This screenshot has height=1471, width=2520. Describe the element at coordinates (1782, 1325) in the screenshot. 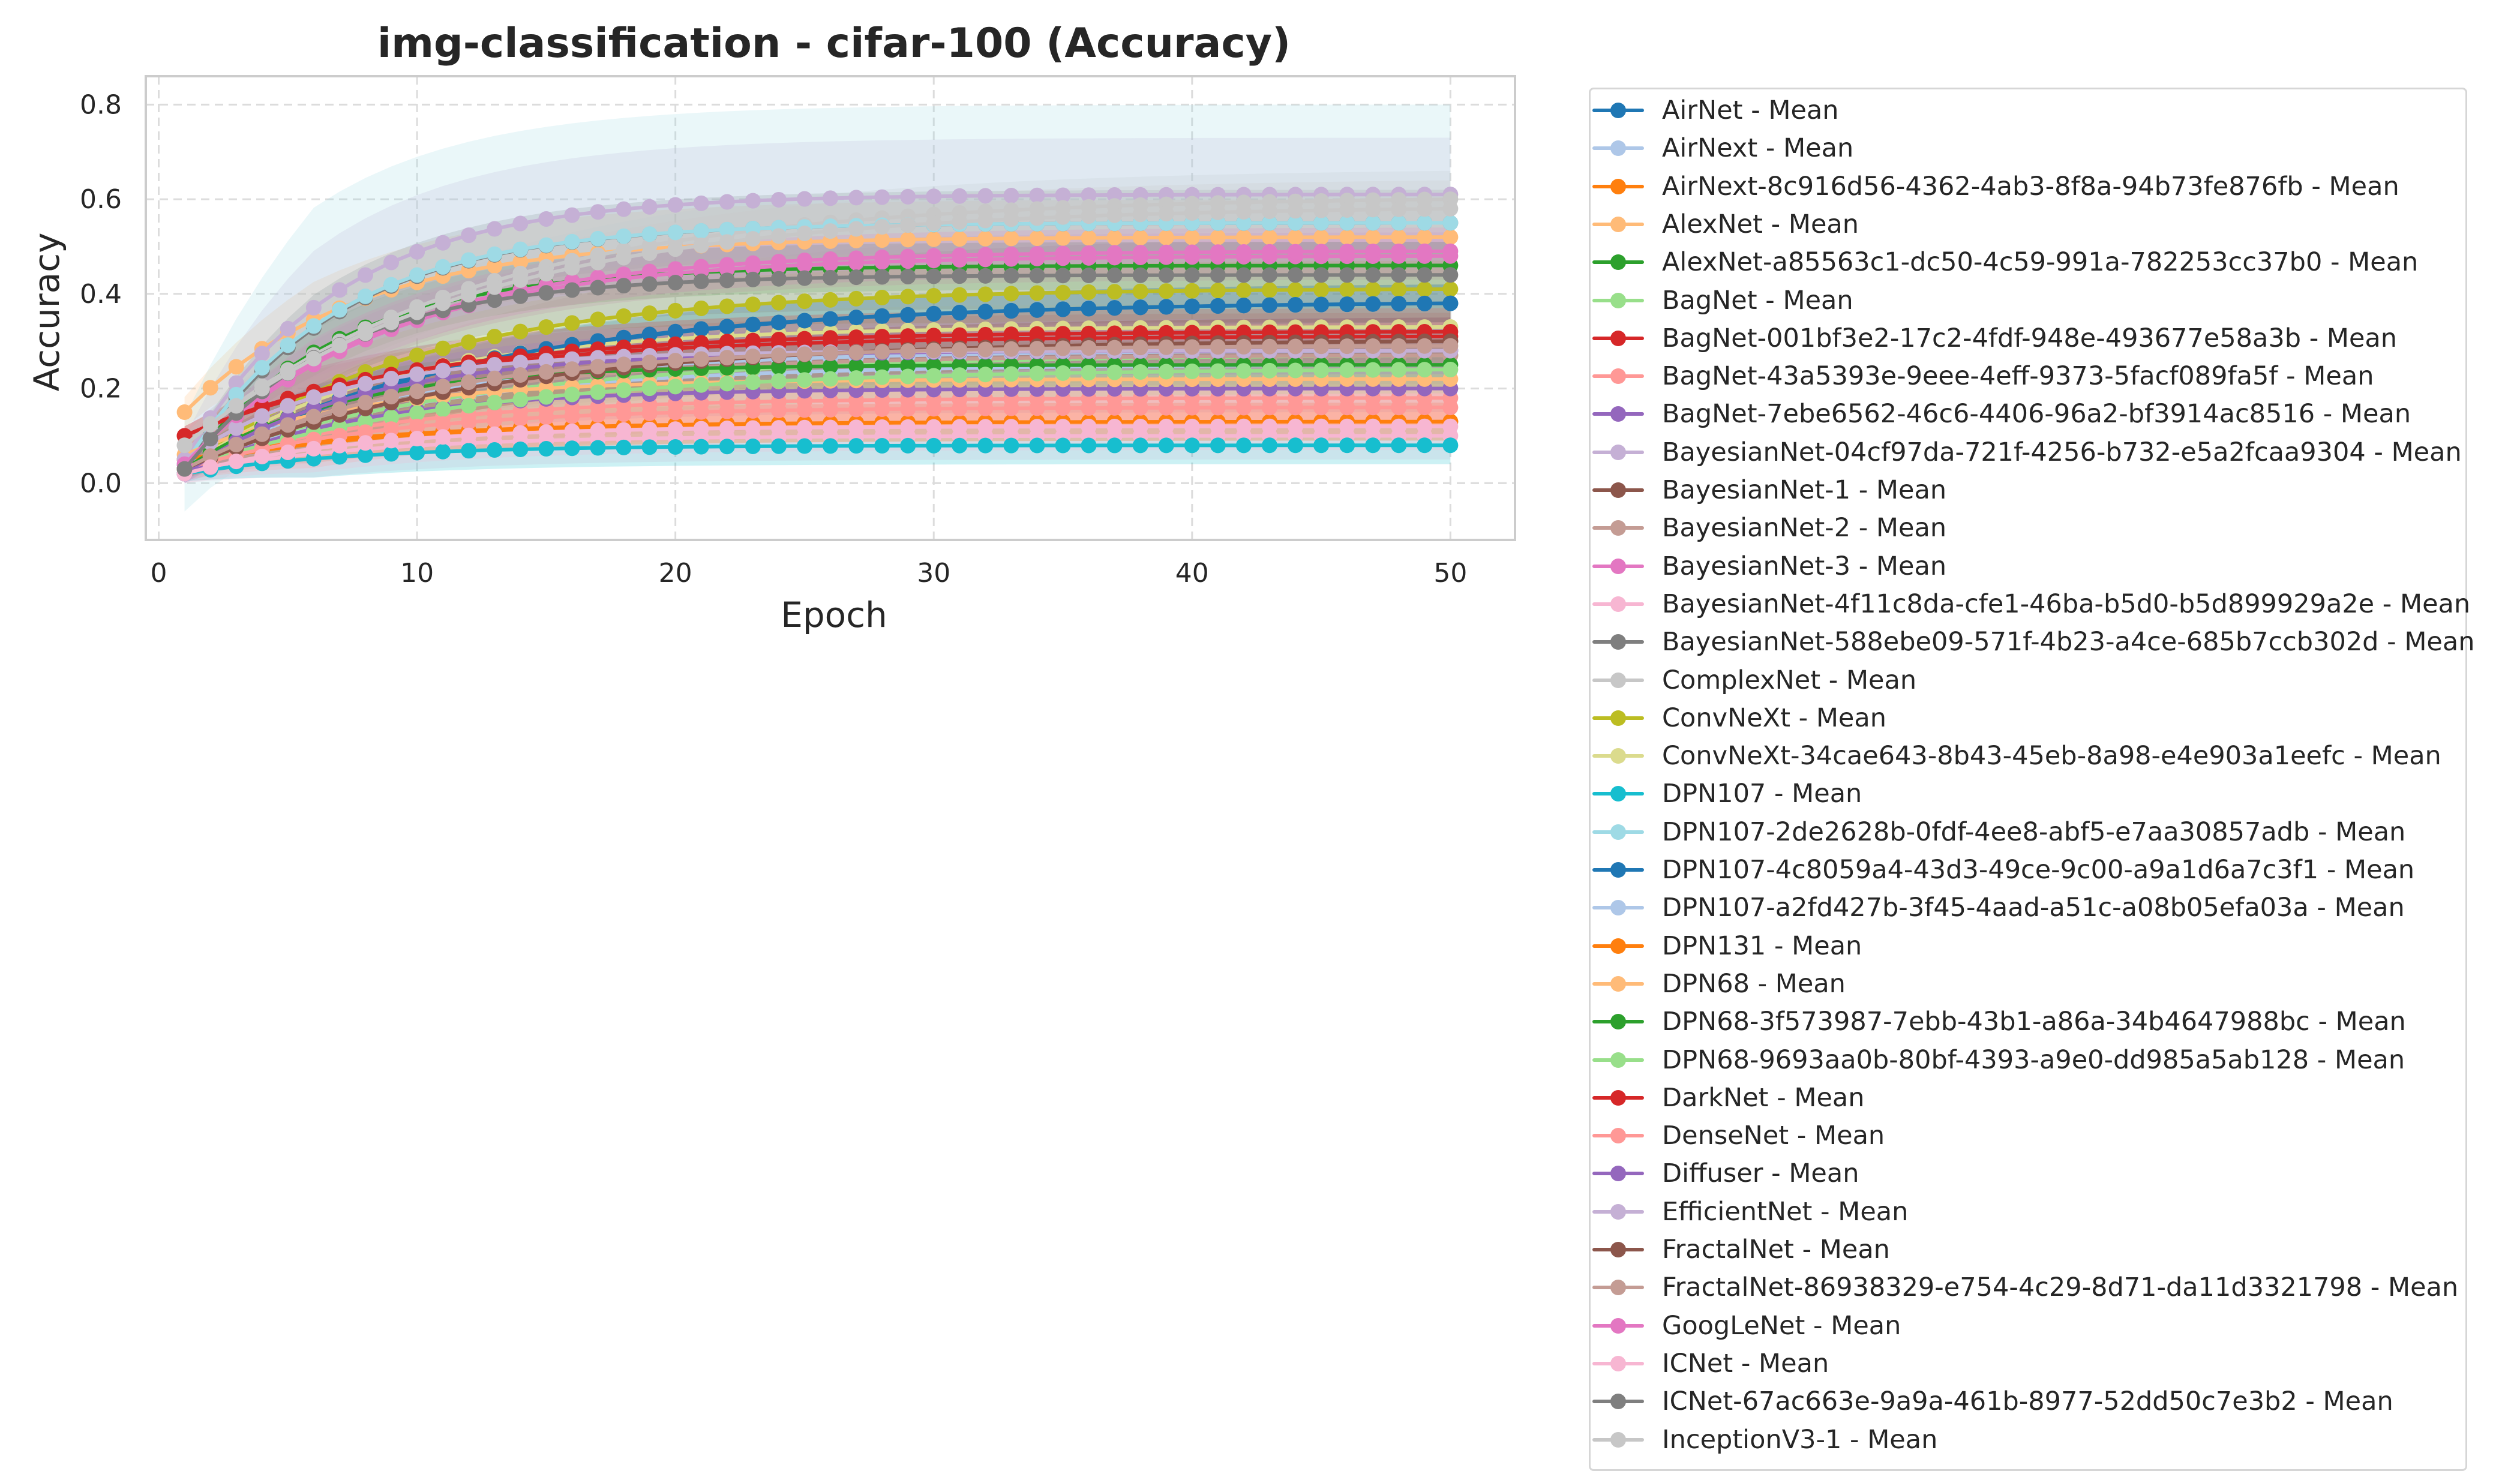

I see `legend-label: GoogLeNet - Mean` at that location.